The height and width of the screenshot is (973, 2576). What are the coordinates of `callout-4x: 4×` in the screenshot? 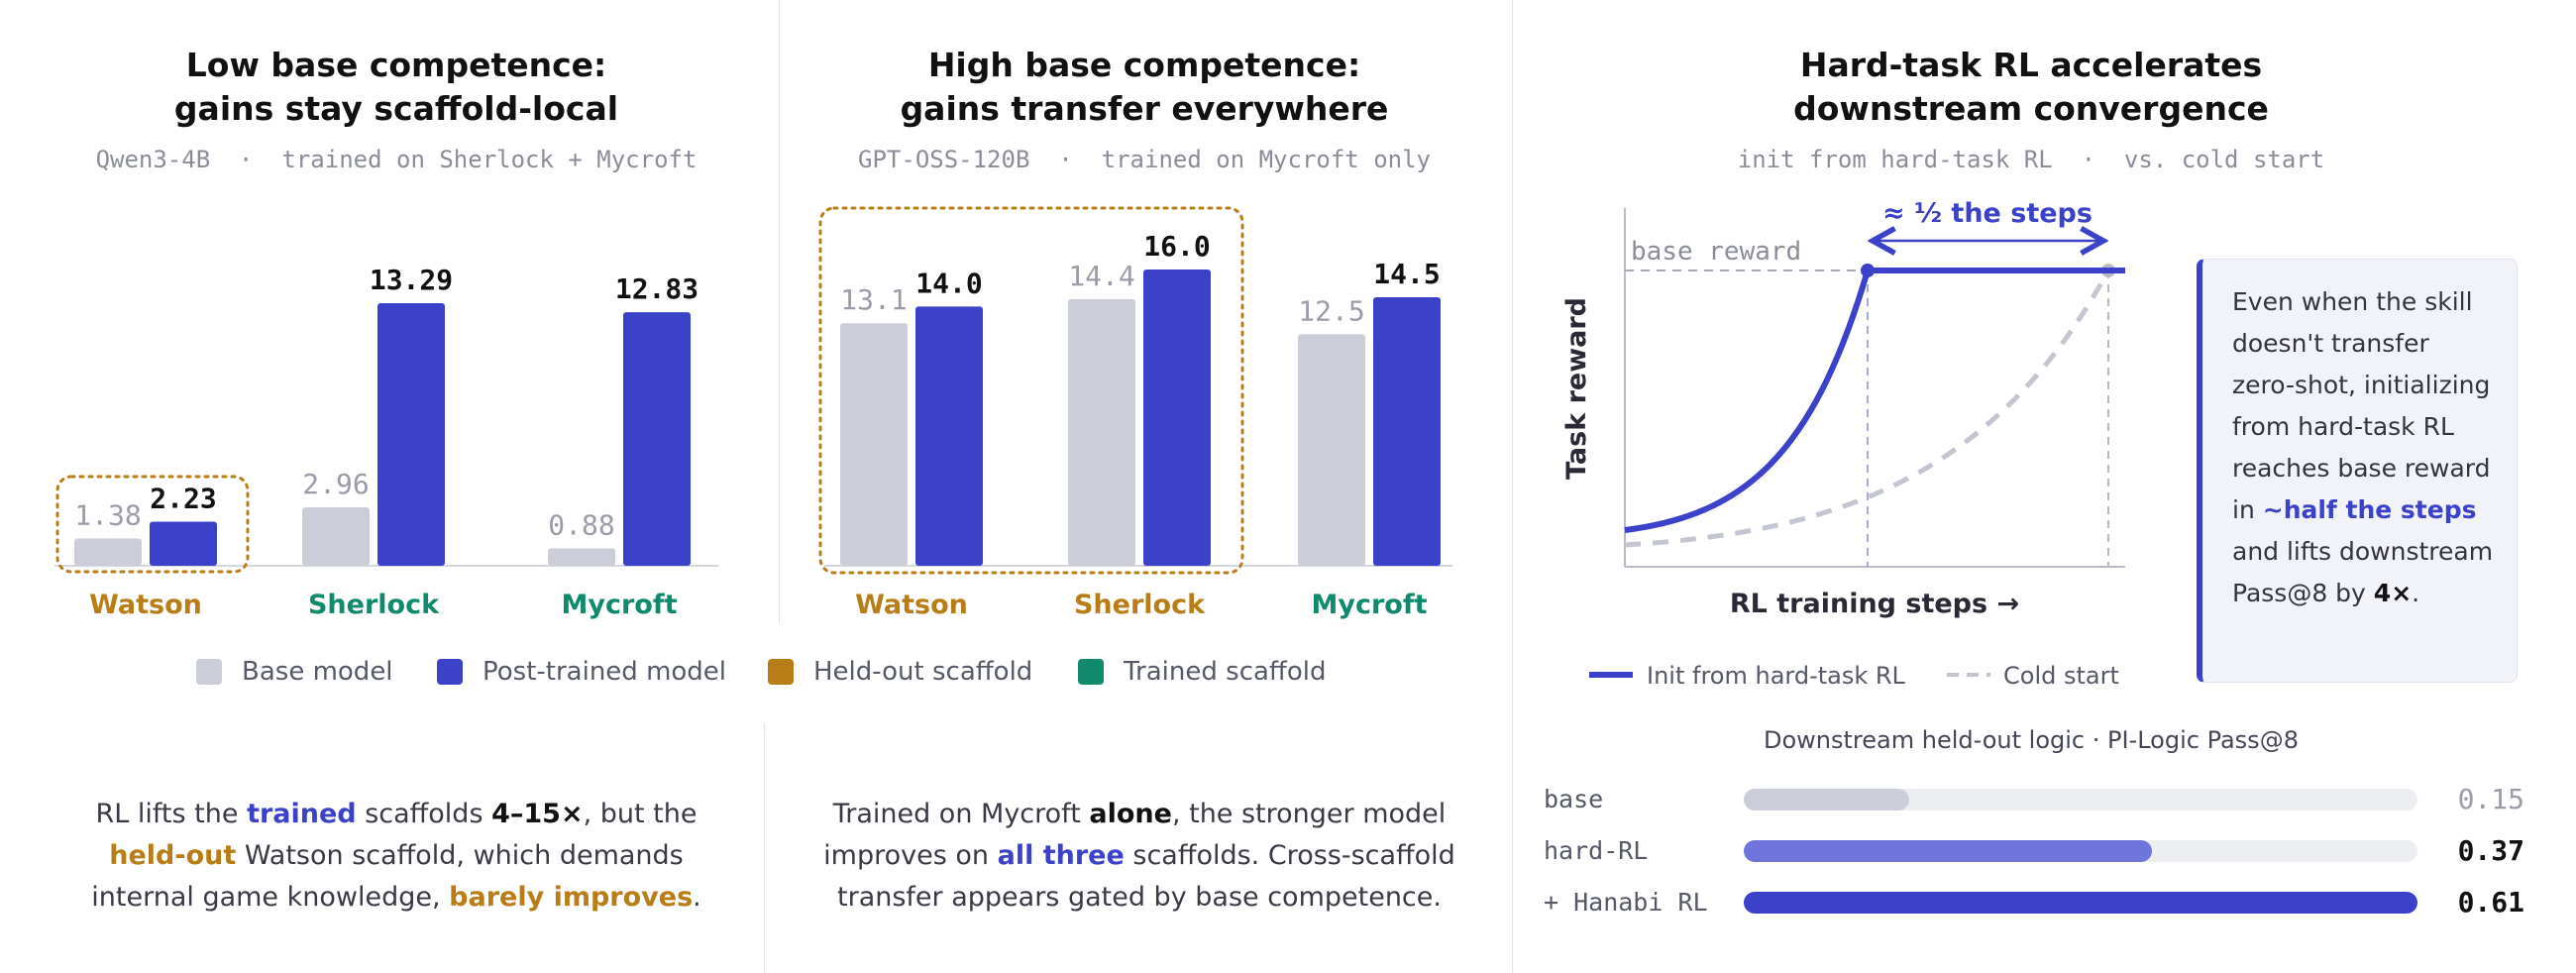 It's located at (2393, 593).